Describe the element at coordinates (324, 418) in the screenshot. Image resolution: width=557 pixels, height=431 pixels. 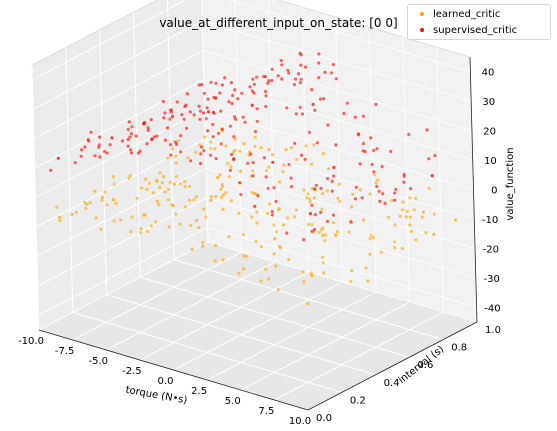
I see `y-tick-label: 0.0` at that location.